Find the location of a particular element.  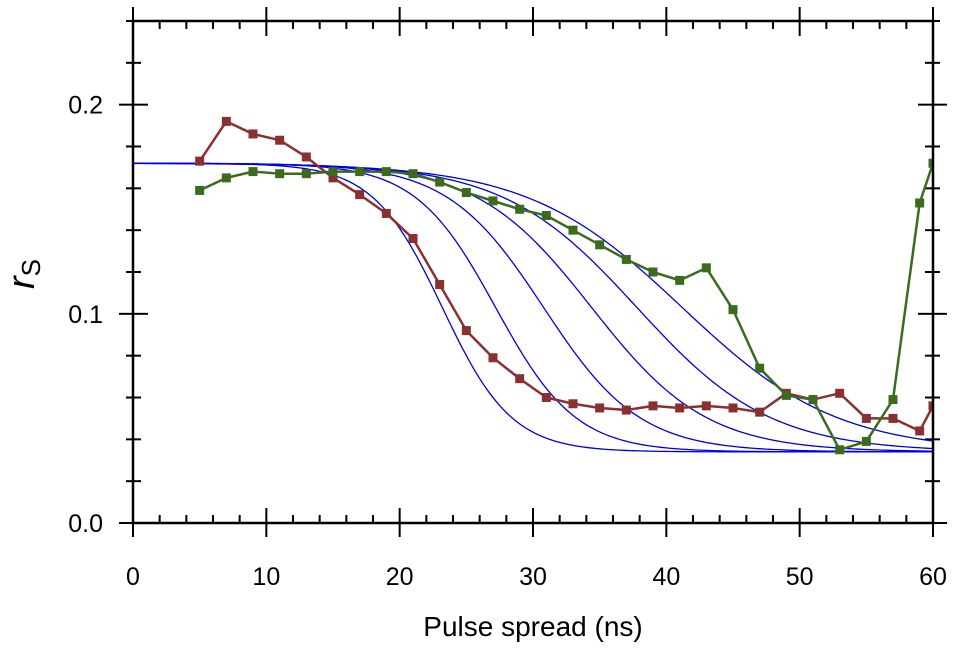

x-tick-label: 60 is located at coordinates (933, 577).